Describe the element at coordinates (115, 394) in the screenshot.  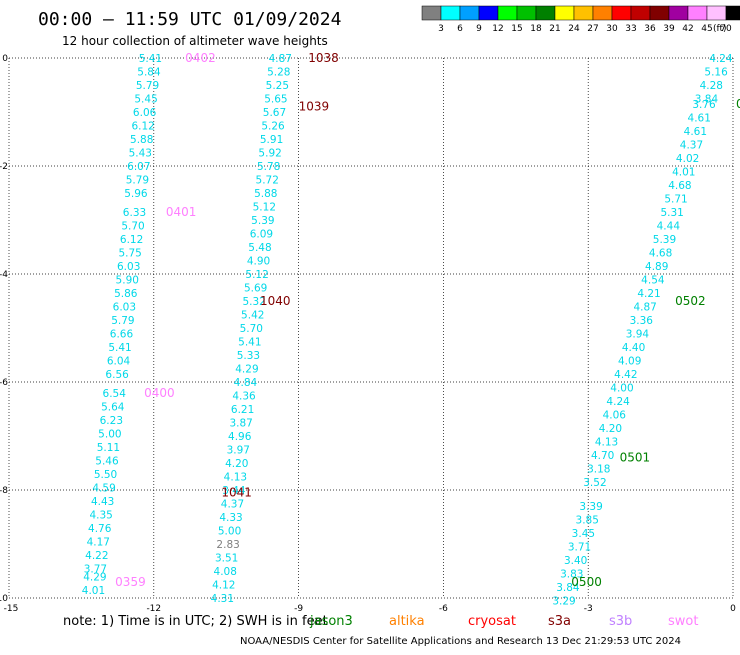
I see `wave-height-point: 6.54` at that location.